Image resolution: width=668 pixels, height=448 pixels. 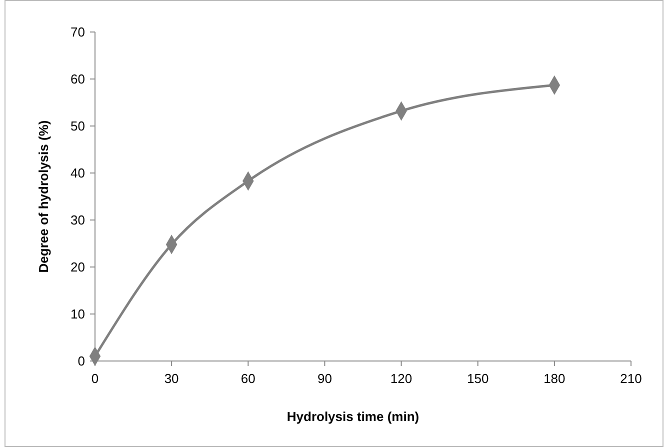 What do you see at coordinates (555, 378) in the screenshot?
I see `x-tick-label: 180` at bounding box center [555, 378].